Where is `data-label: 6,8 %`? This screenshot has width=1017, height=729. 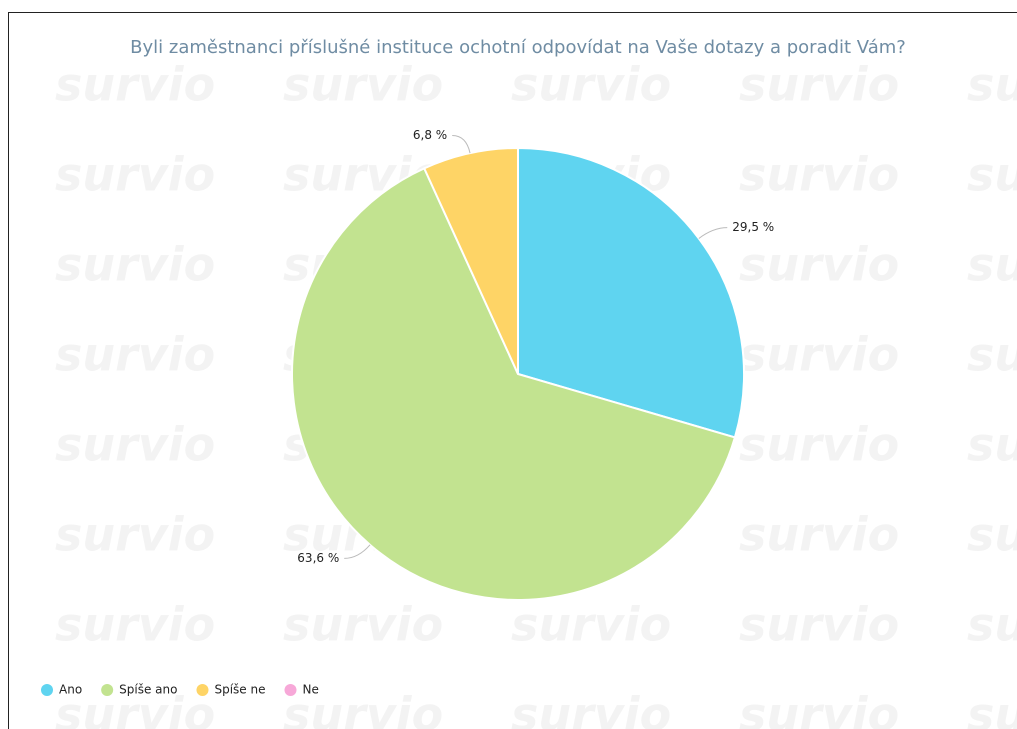
data-label: 6,8 % is located at coordinates (430, 135).